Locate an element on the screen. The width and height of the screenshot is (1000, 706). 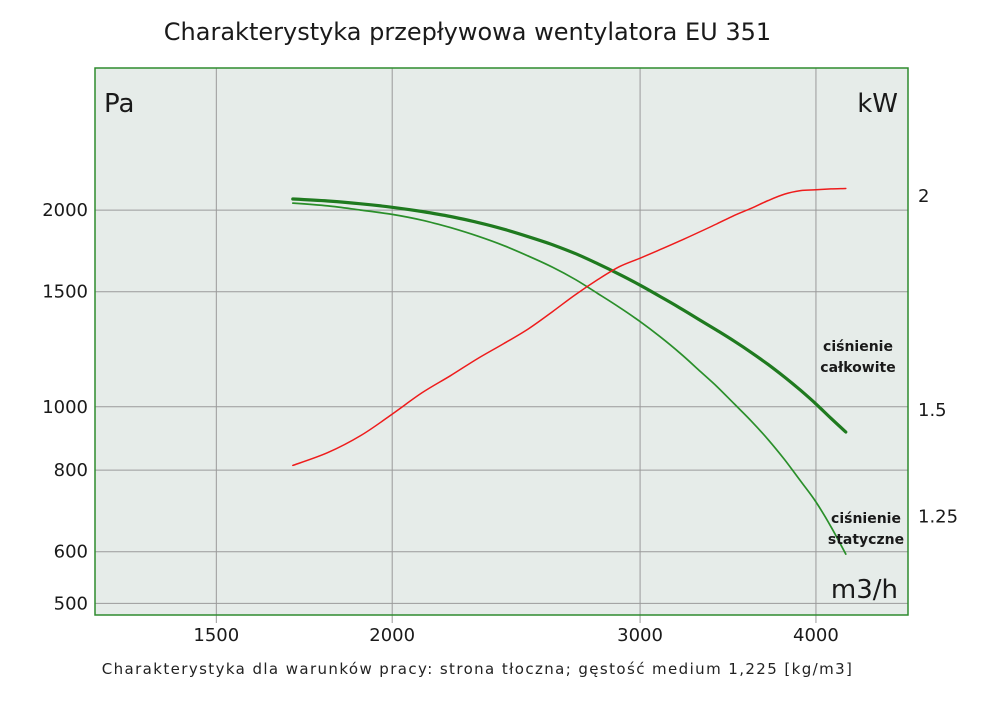
x-tick-label-1500: 1500 is located at coordinates (216, 635).